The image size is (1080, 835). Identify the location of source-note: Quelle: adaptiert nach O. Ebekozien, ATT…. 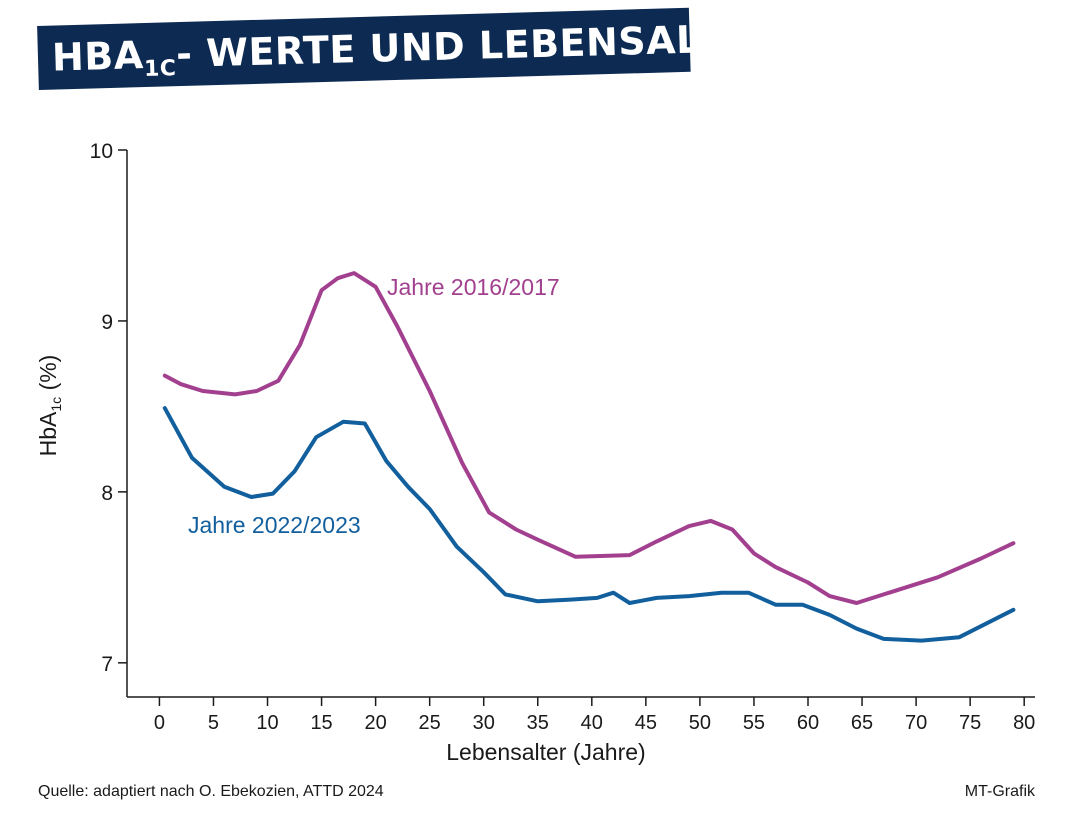
(211, 791).